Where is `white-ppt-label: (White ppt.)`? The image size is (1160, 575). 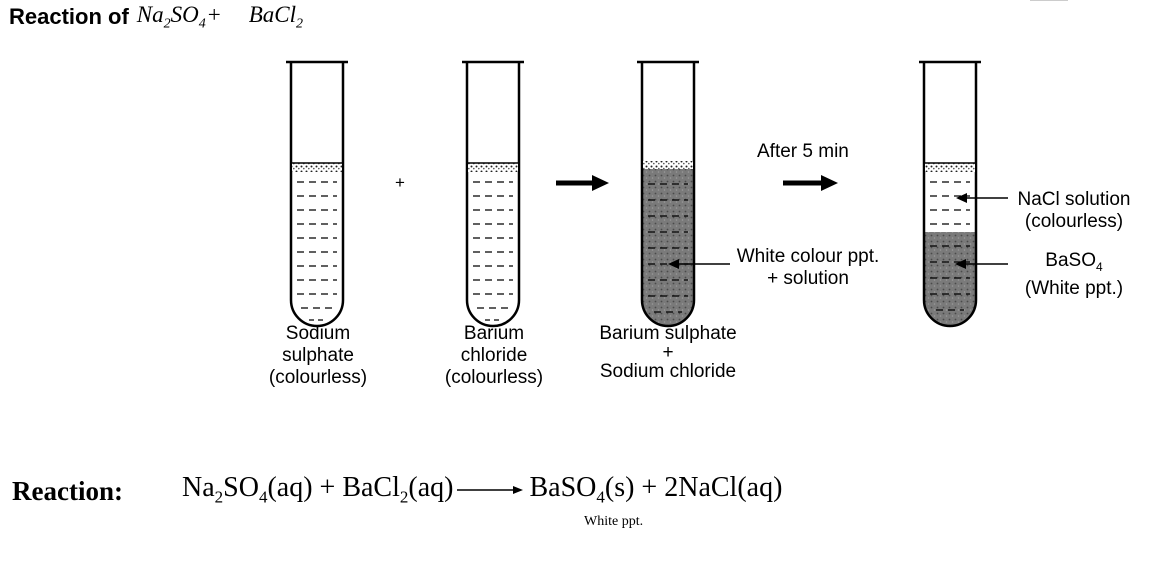
white-ppt-label: (White ppt.) is located at coordinates (1074, 288).